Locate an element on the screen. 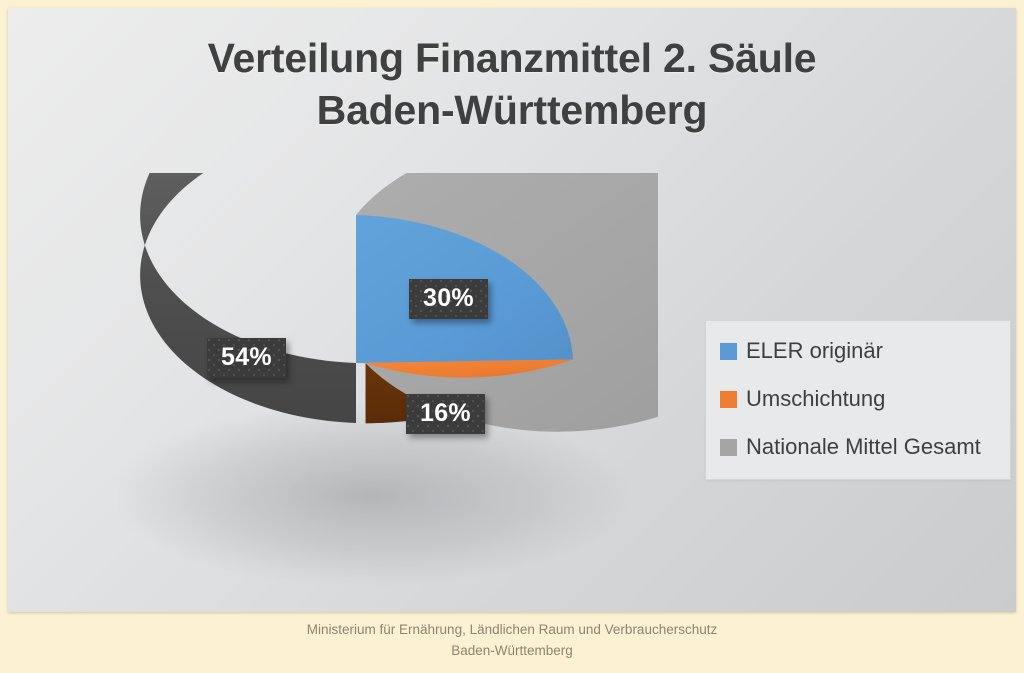  legend-item-umschichtung: Umschichtung is located at coordinates (860, 399).